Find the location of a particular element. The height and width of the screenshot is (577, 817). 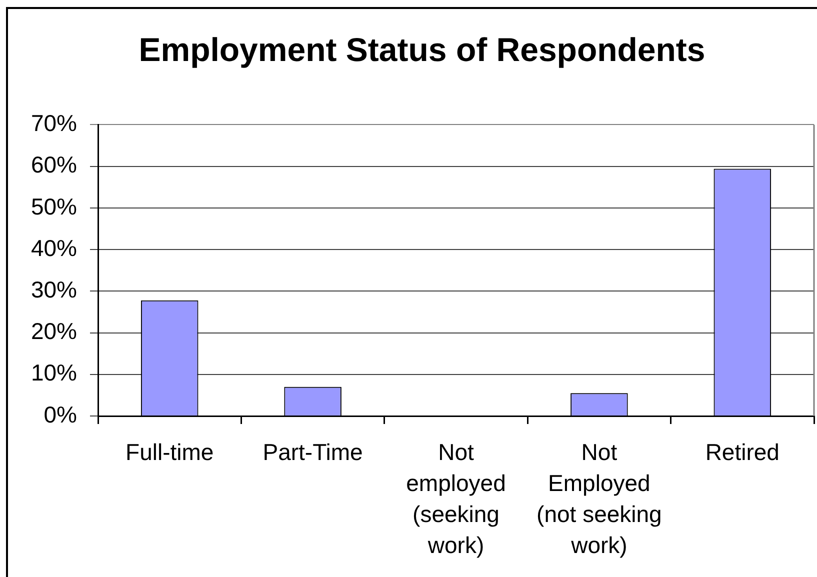

x-tick-label: Not employed (seeking work) is located at coordinates (456, 498).